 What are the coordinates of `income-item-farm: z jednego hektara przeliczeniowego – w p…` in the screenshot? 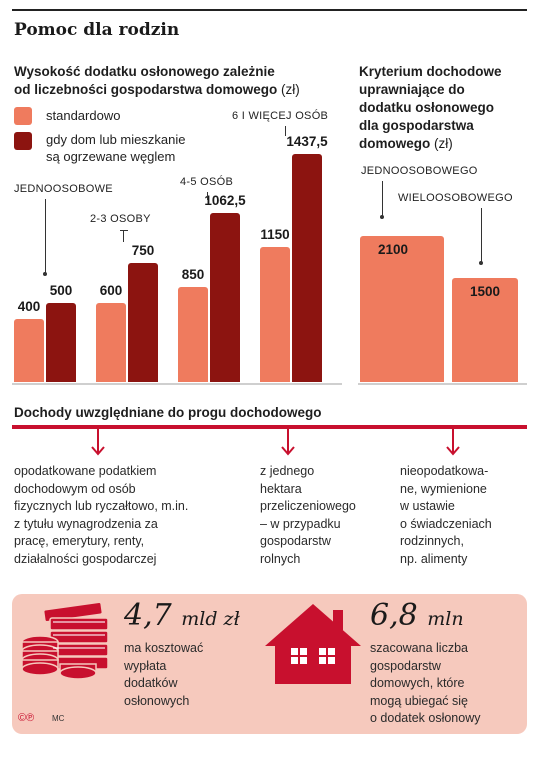 It's located at (308, 515).